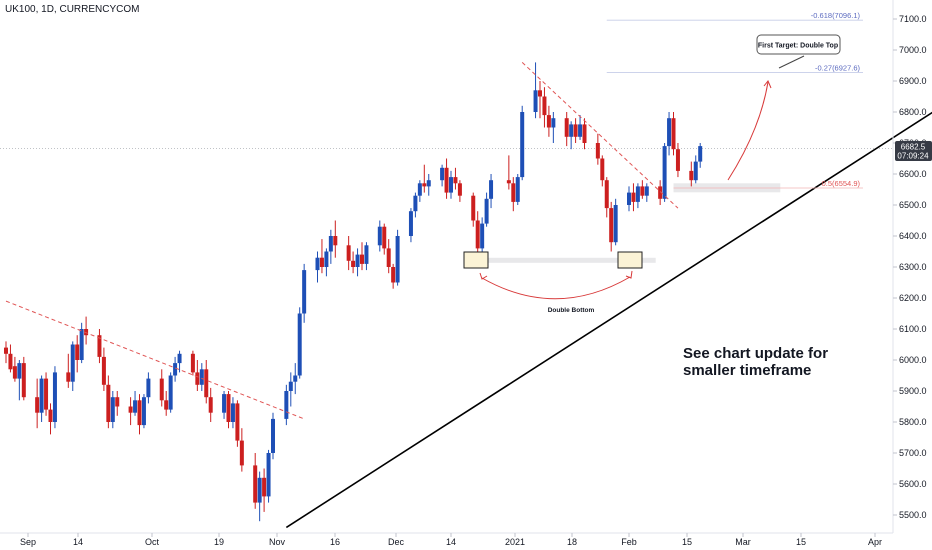 The width and height of the screenshot is (932, 550). I want to click on fib-level-label: -0.618(7096.1), so click(836, 15).